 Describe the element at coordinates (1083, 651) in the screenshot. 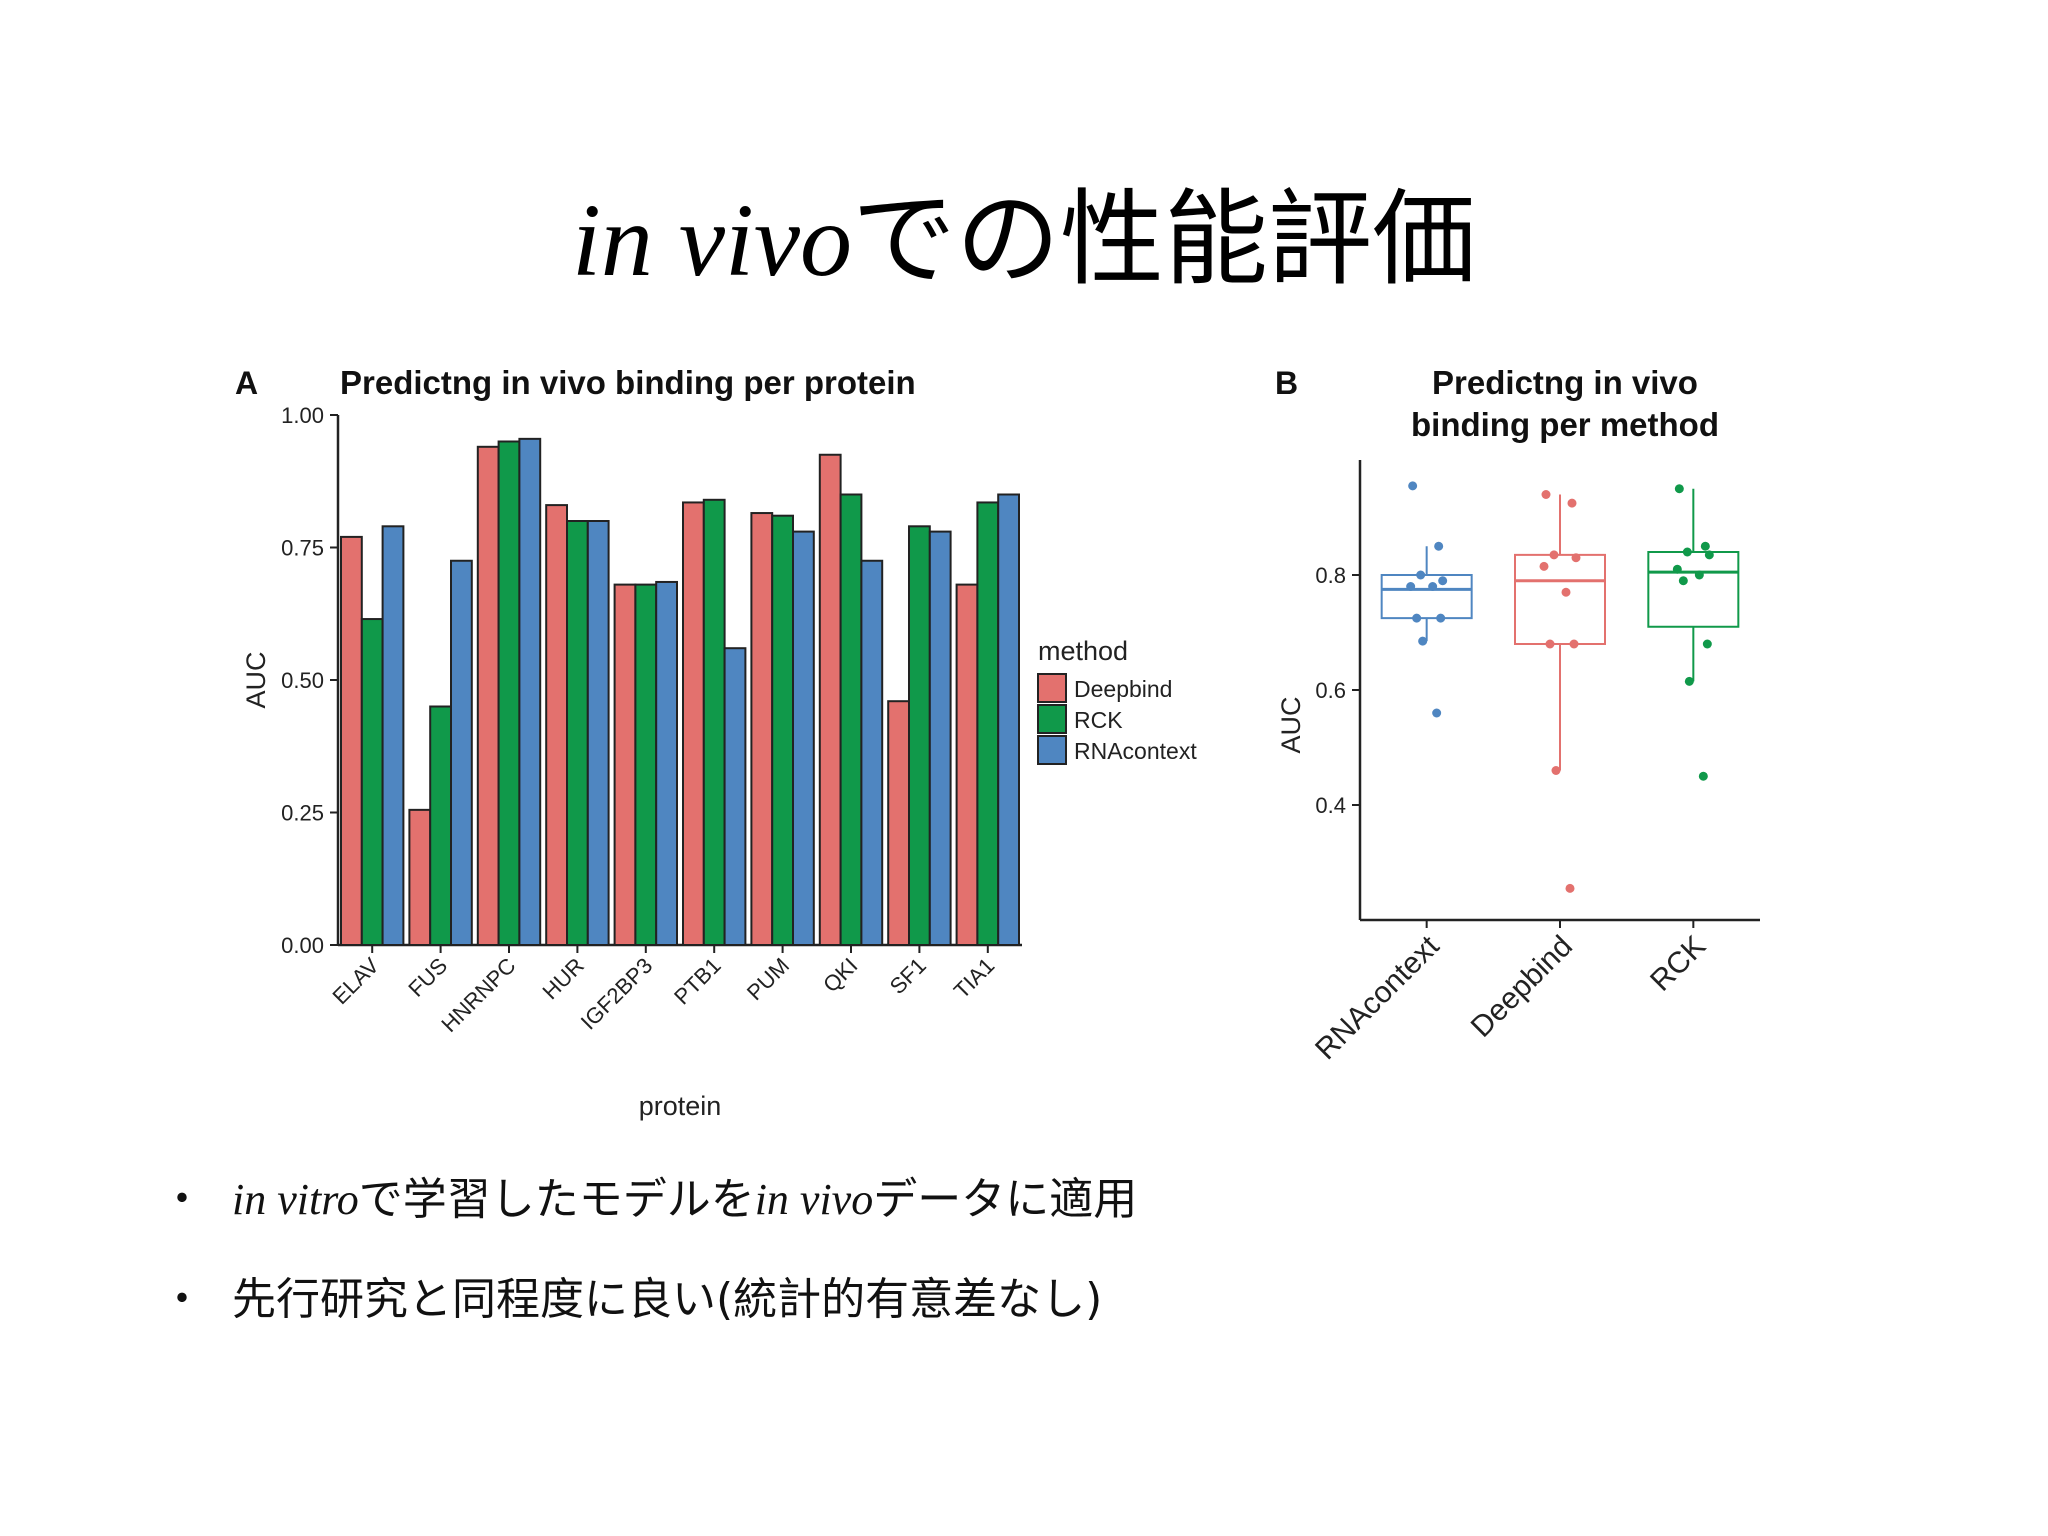

I see `legend-title: method` at that location.